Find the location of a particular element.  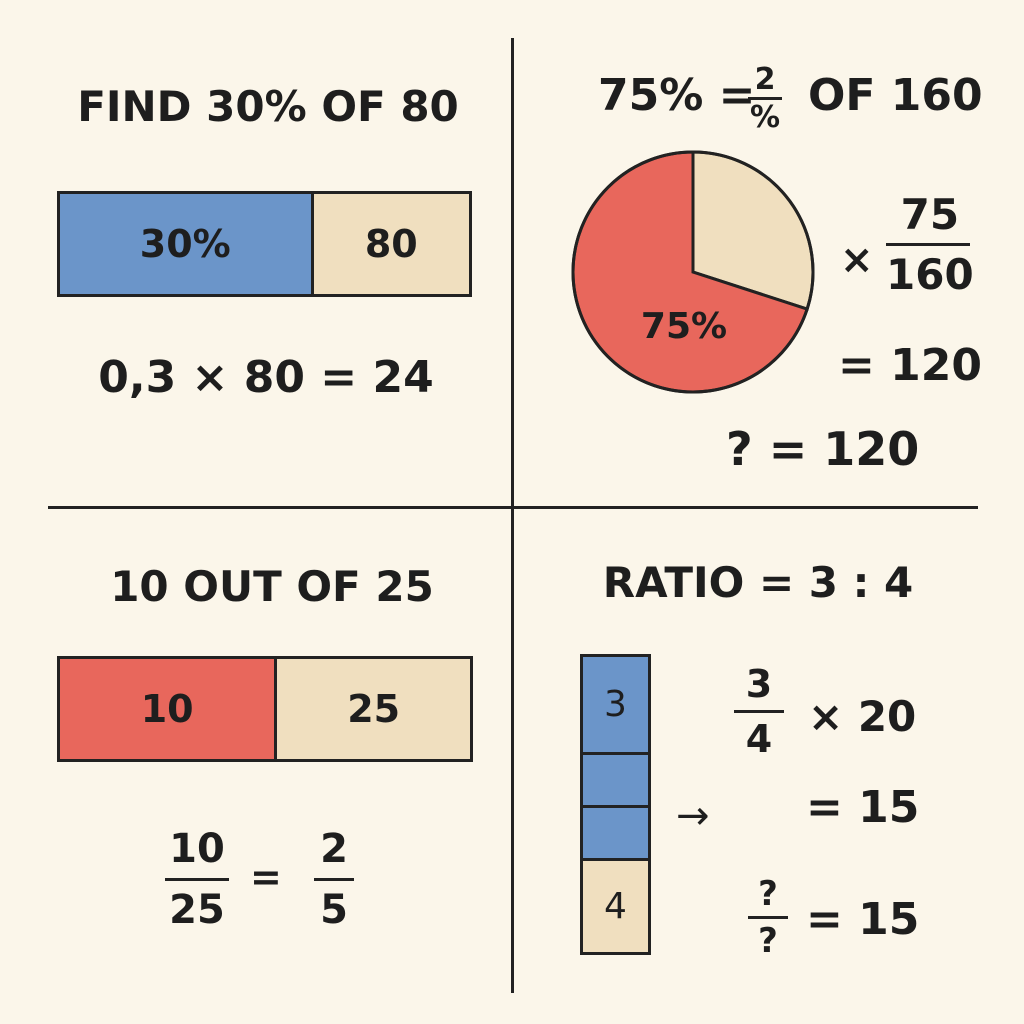

q4-fraction-denominator: 4 is located at coordinates (759, 739).